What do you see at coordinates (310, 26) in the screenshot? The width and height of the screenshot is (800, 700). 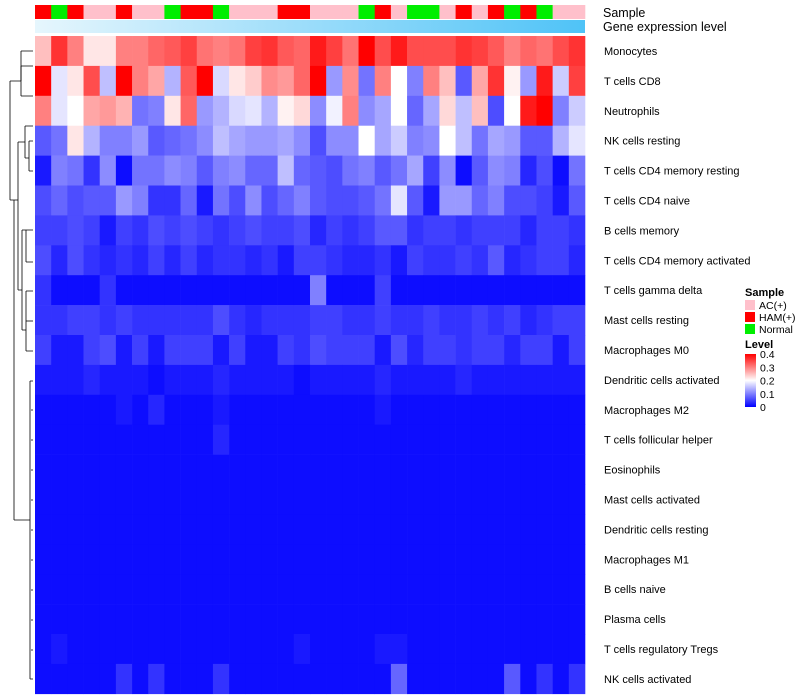 I see `gene-expression-bar` at bounding box center [310, 26].